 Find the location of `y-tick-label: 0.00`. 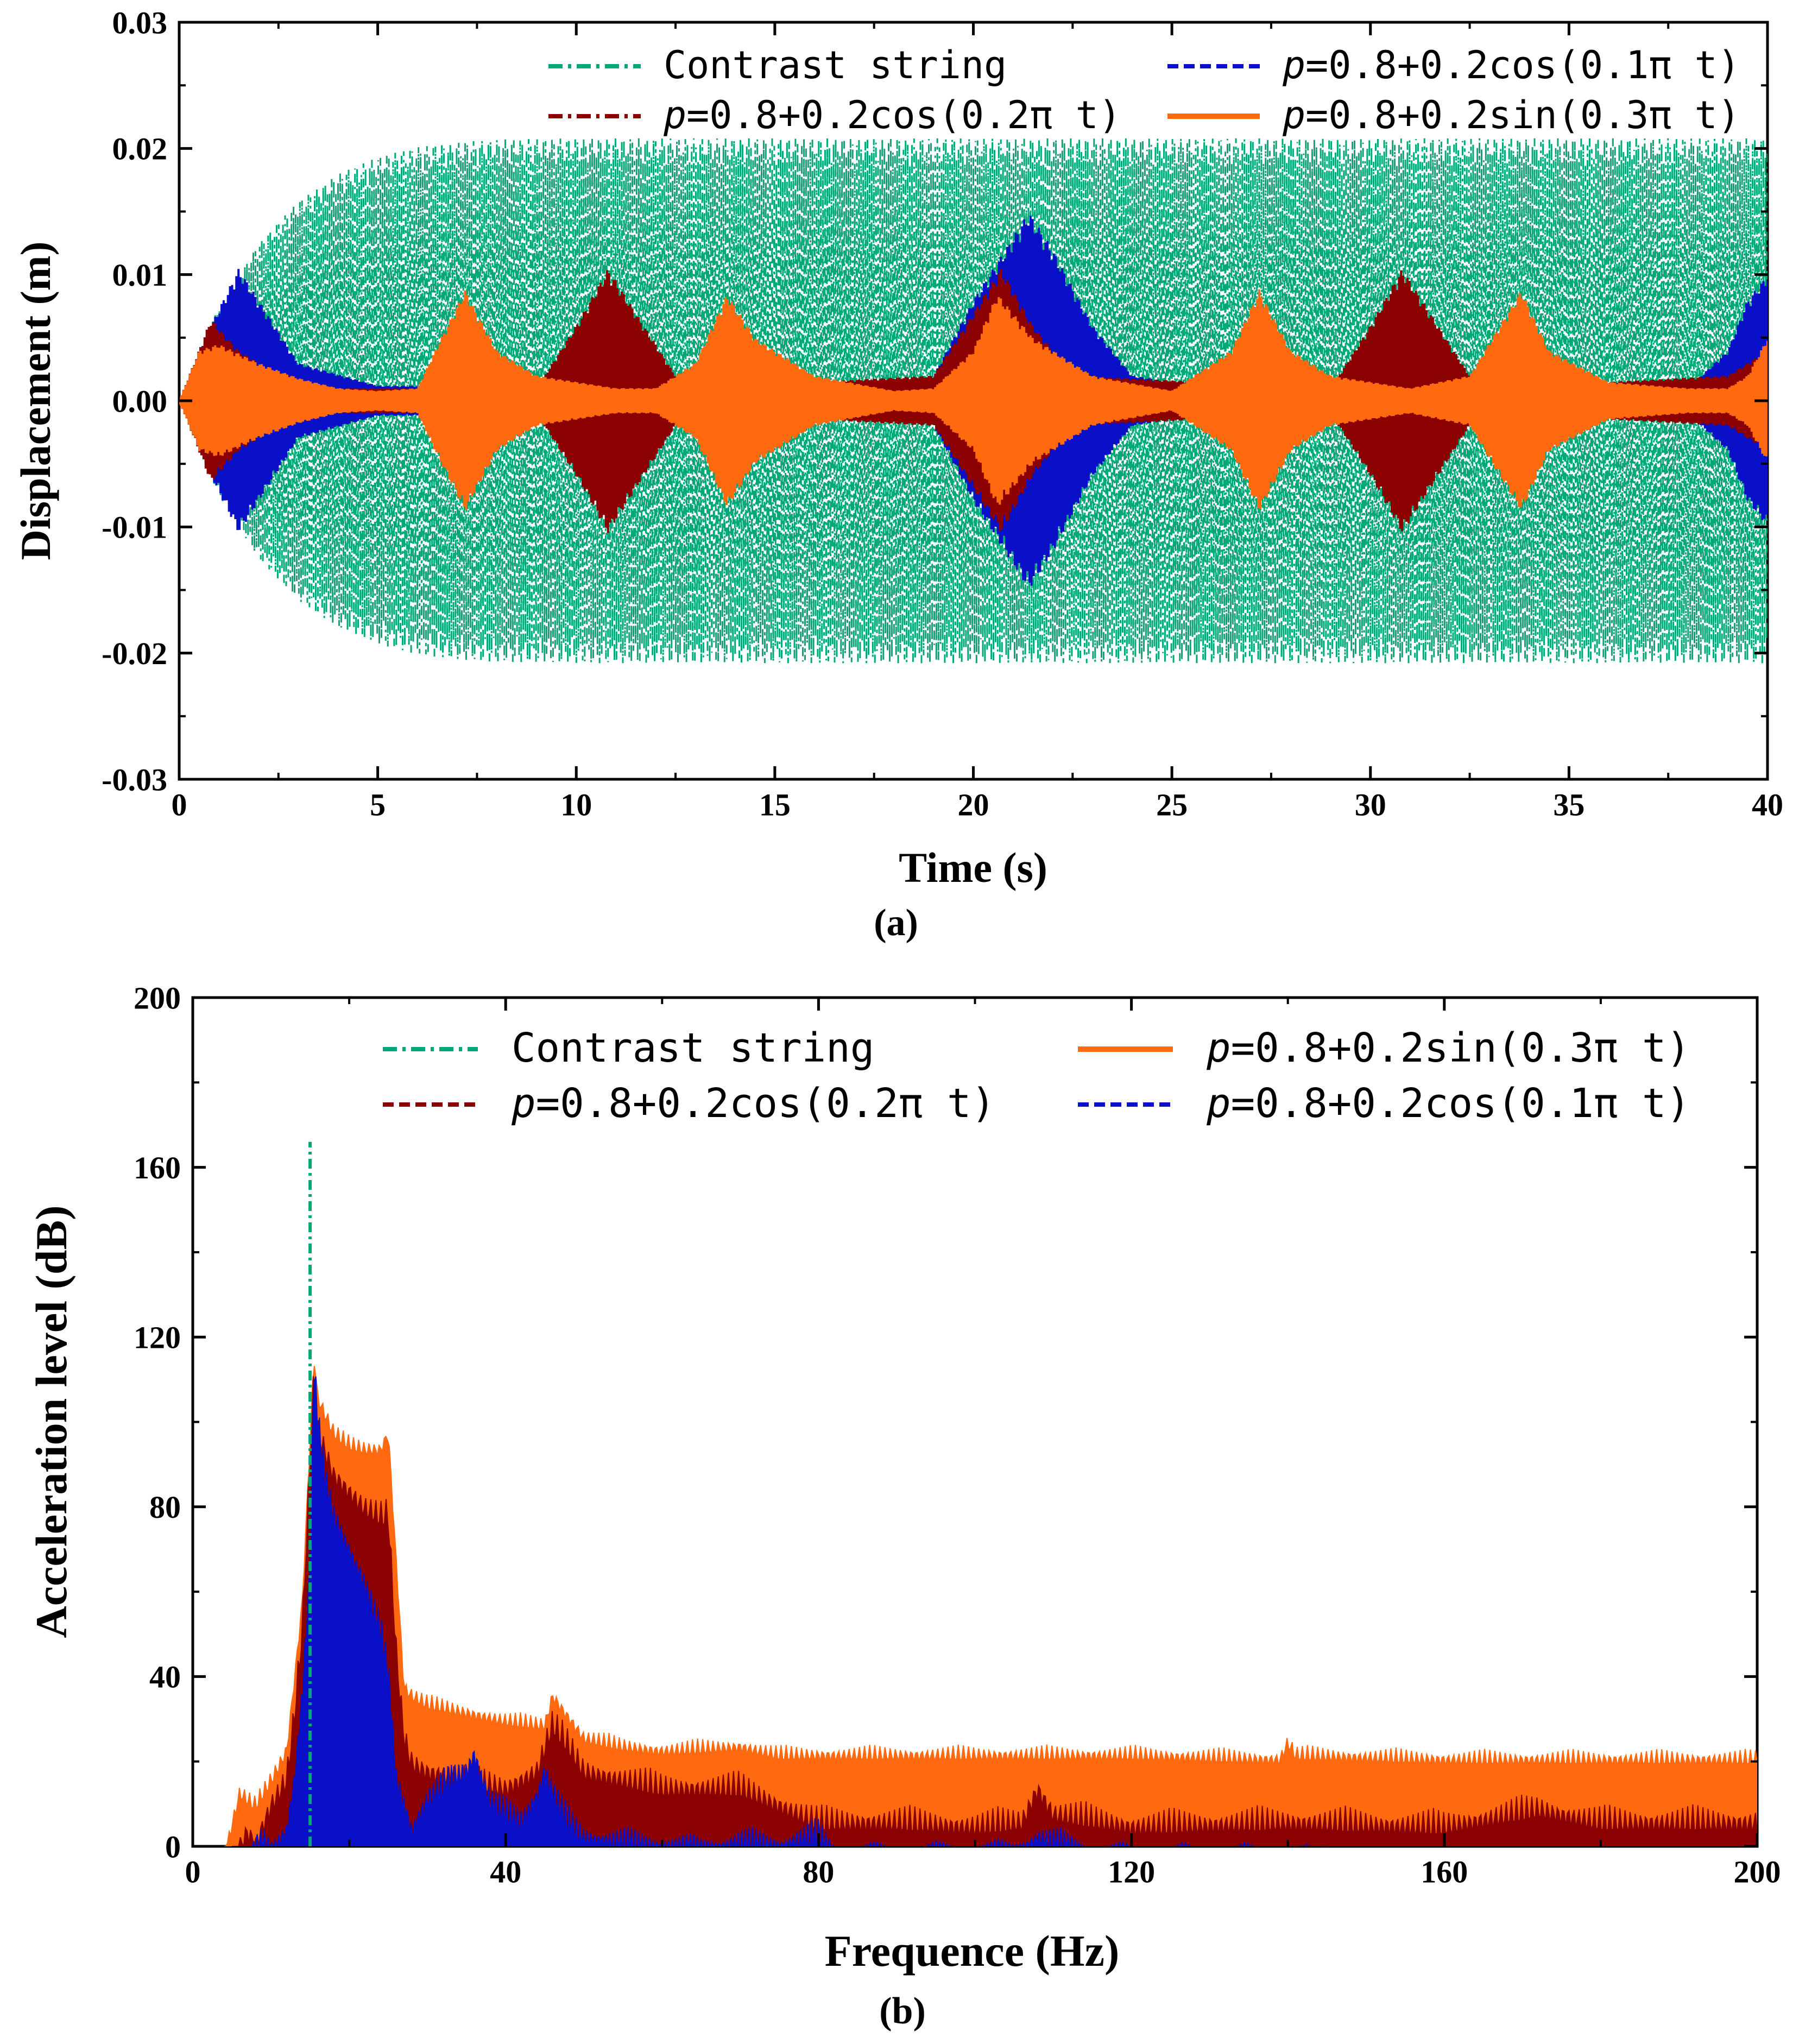

y-tick-label: 0.00 is located at coordinates (140, 401).